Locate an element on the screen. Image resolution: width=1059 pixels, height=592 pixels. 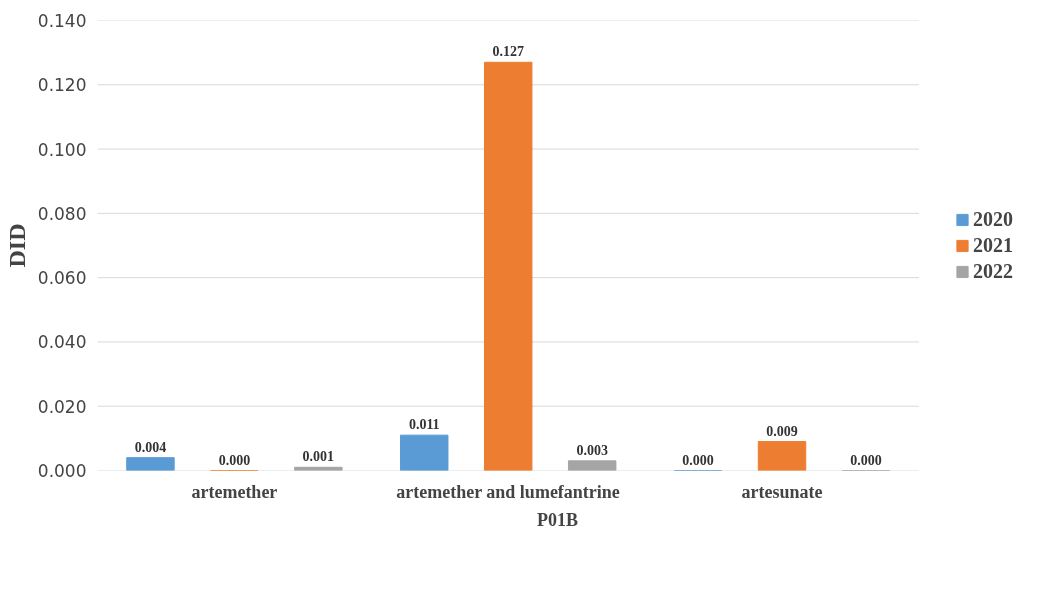
legend-label: 2020 is located at coordinates (993, 219).